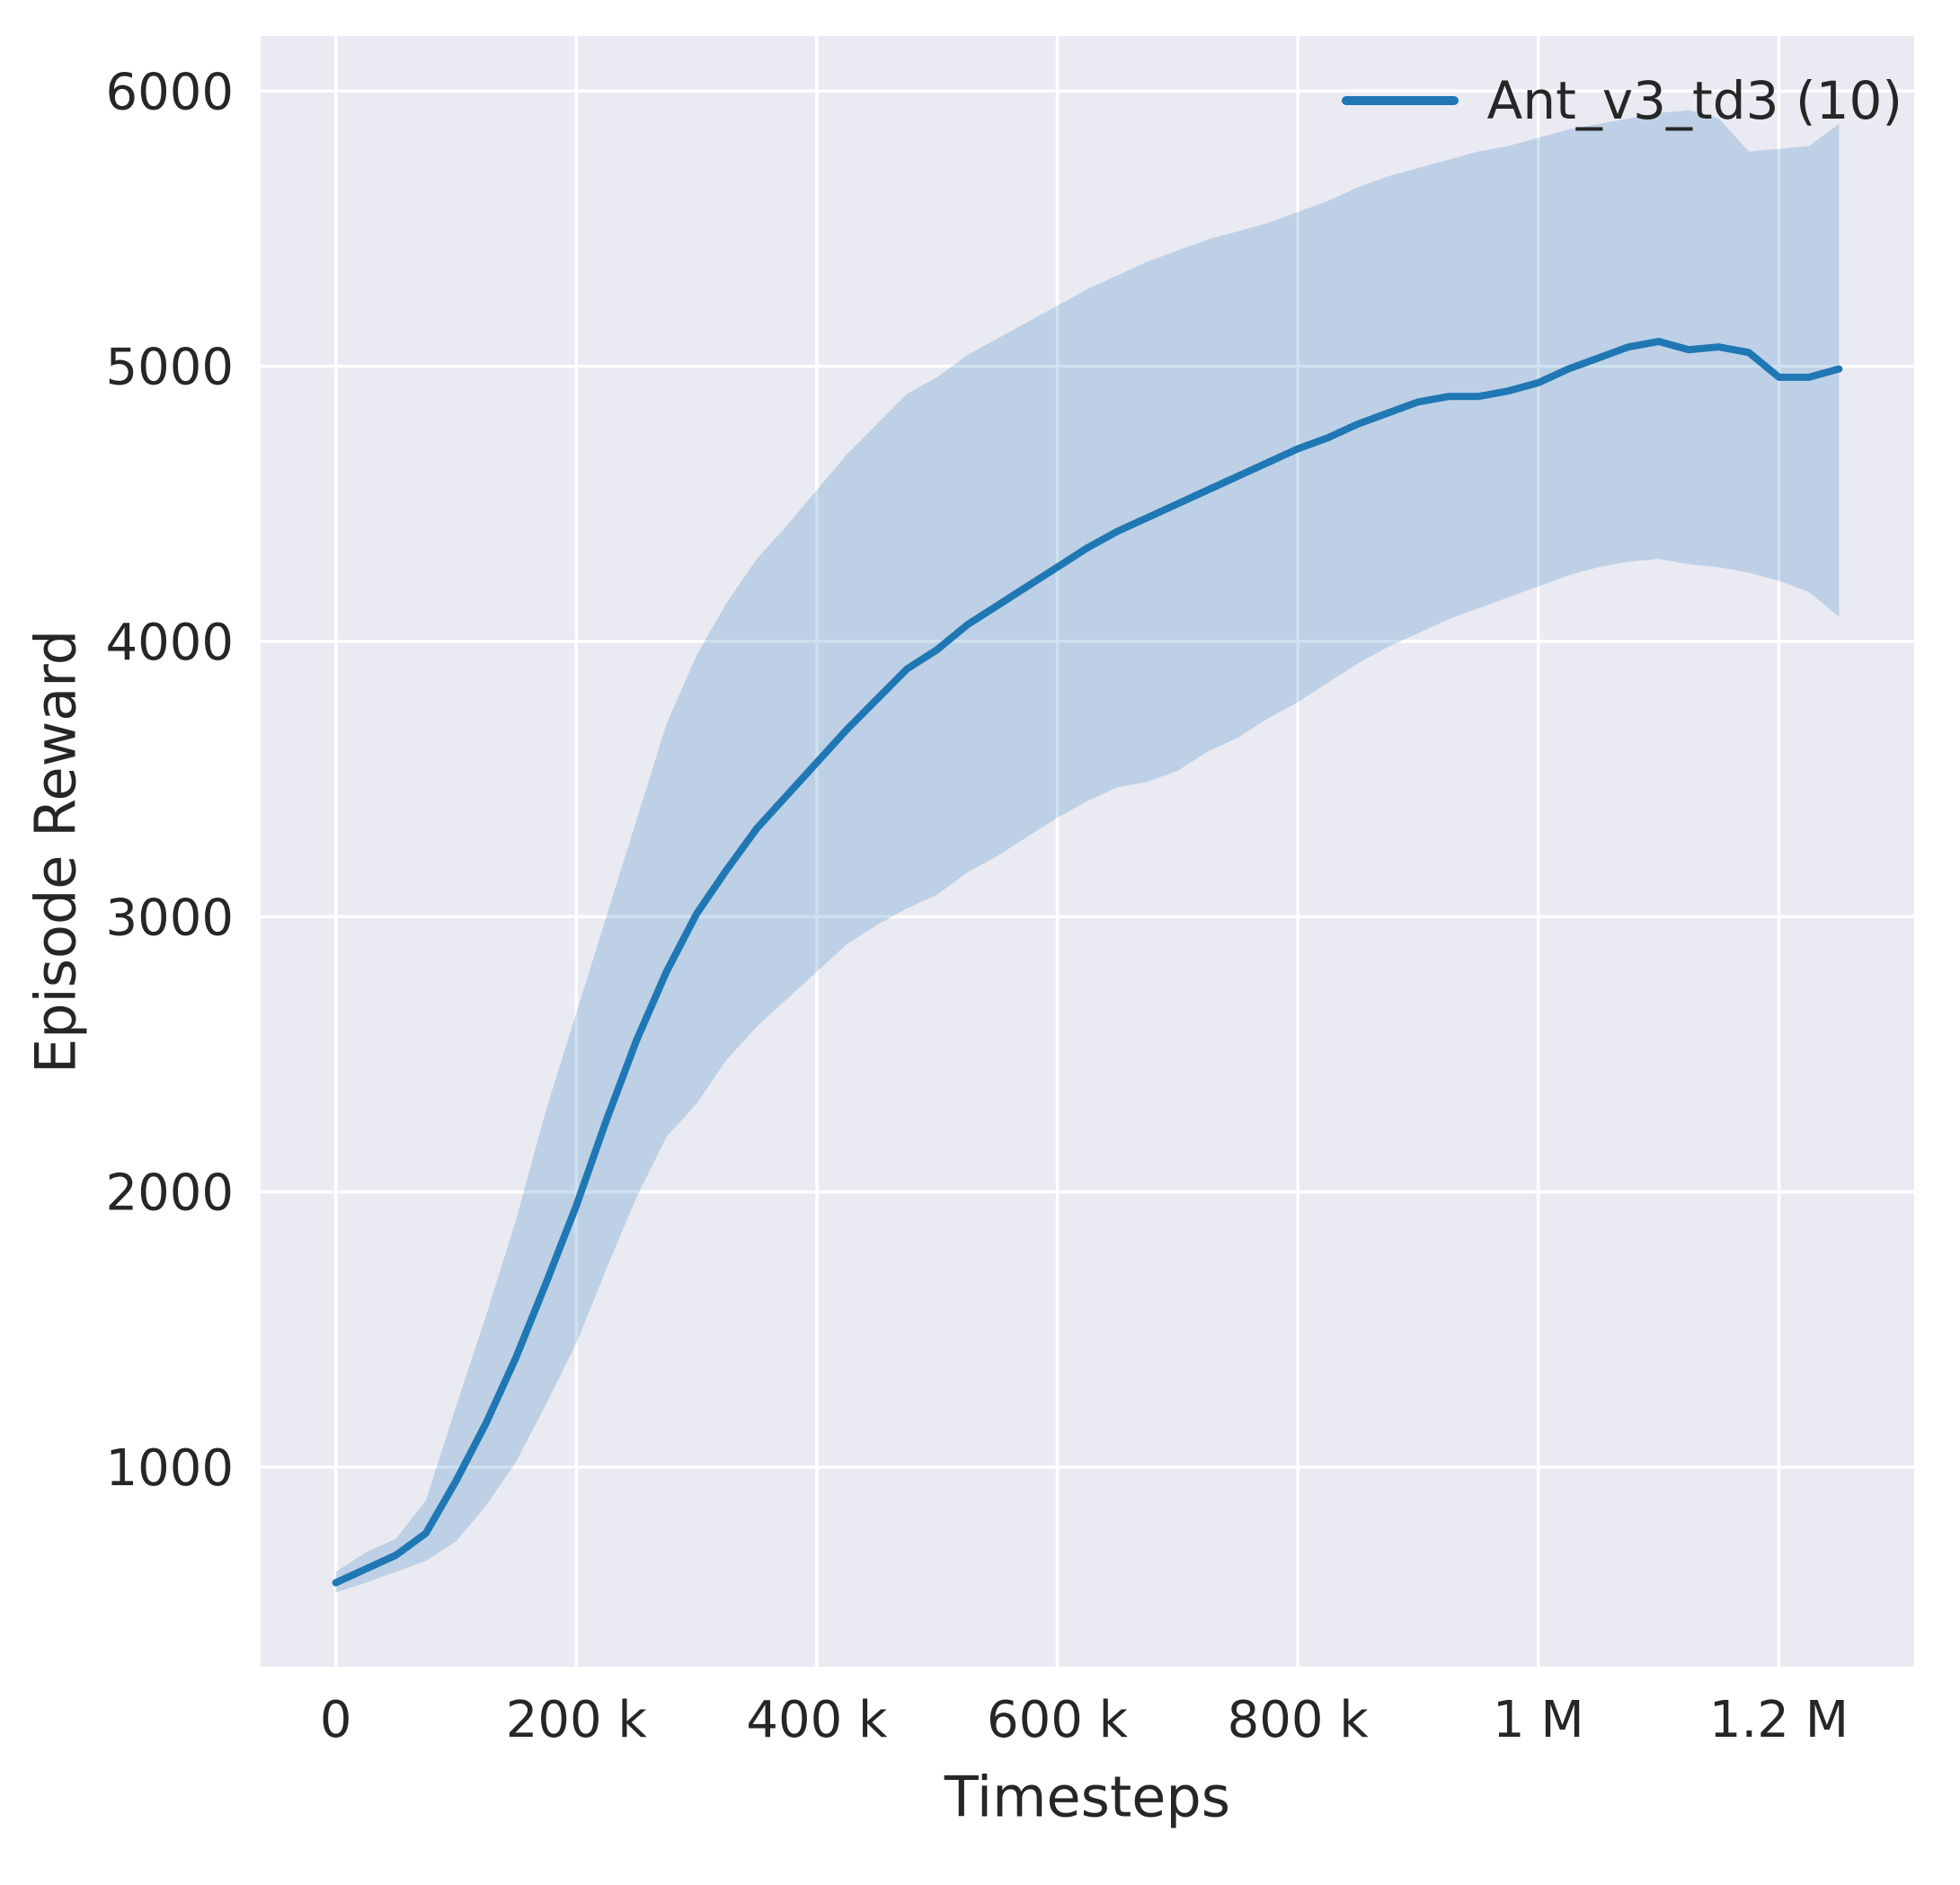  Describe the element at coordinates (1058, 1720) in the screenshot. I see `x-tick-label: 600 k` at that location.